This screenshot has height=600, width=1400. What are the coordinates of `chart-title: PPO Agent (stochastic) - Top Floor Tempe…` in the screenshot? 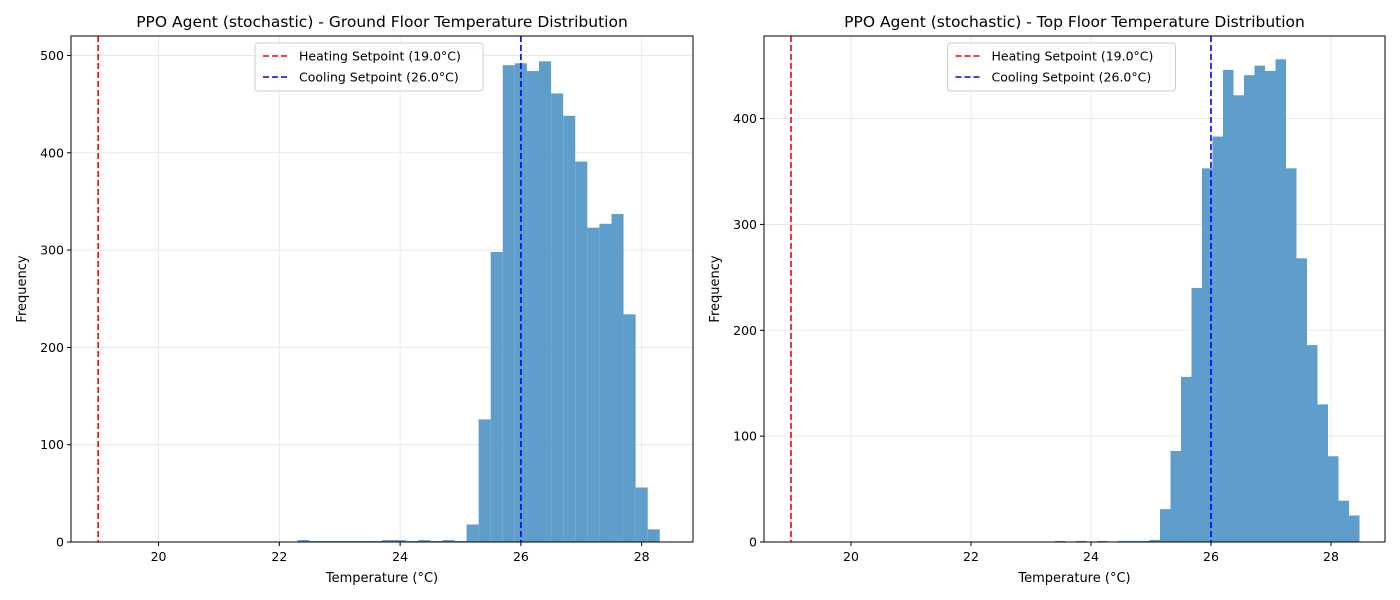 It's located at (1074, 22).